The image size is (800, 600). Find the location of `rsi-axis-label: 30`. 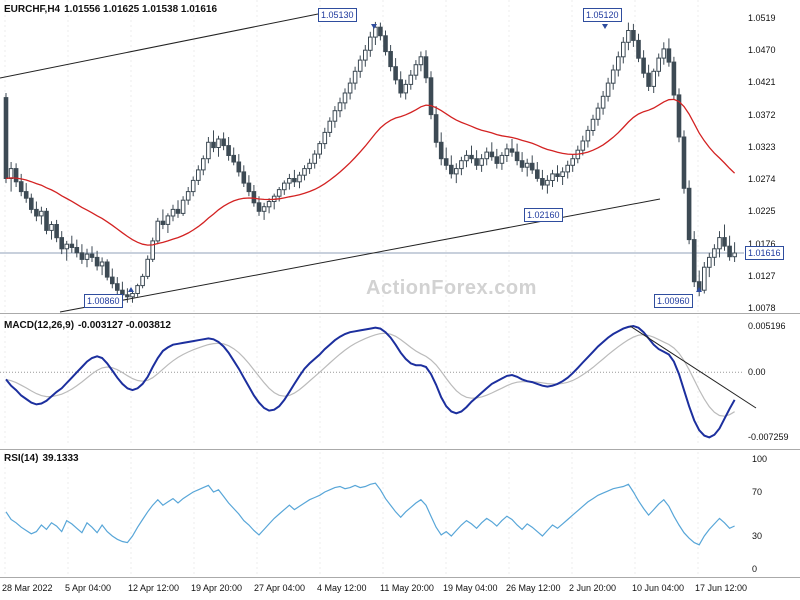

rsi-axis-label: 30 is located at coordinates (757, 536).